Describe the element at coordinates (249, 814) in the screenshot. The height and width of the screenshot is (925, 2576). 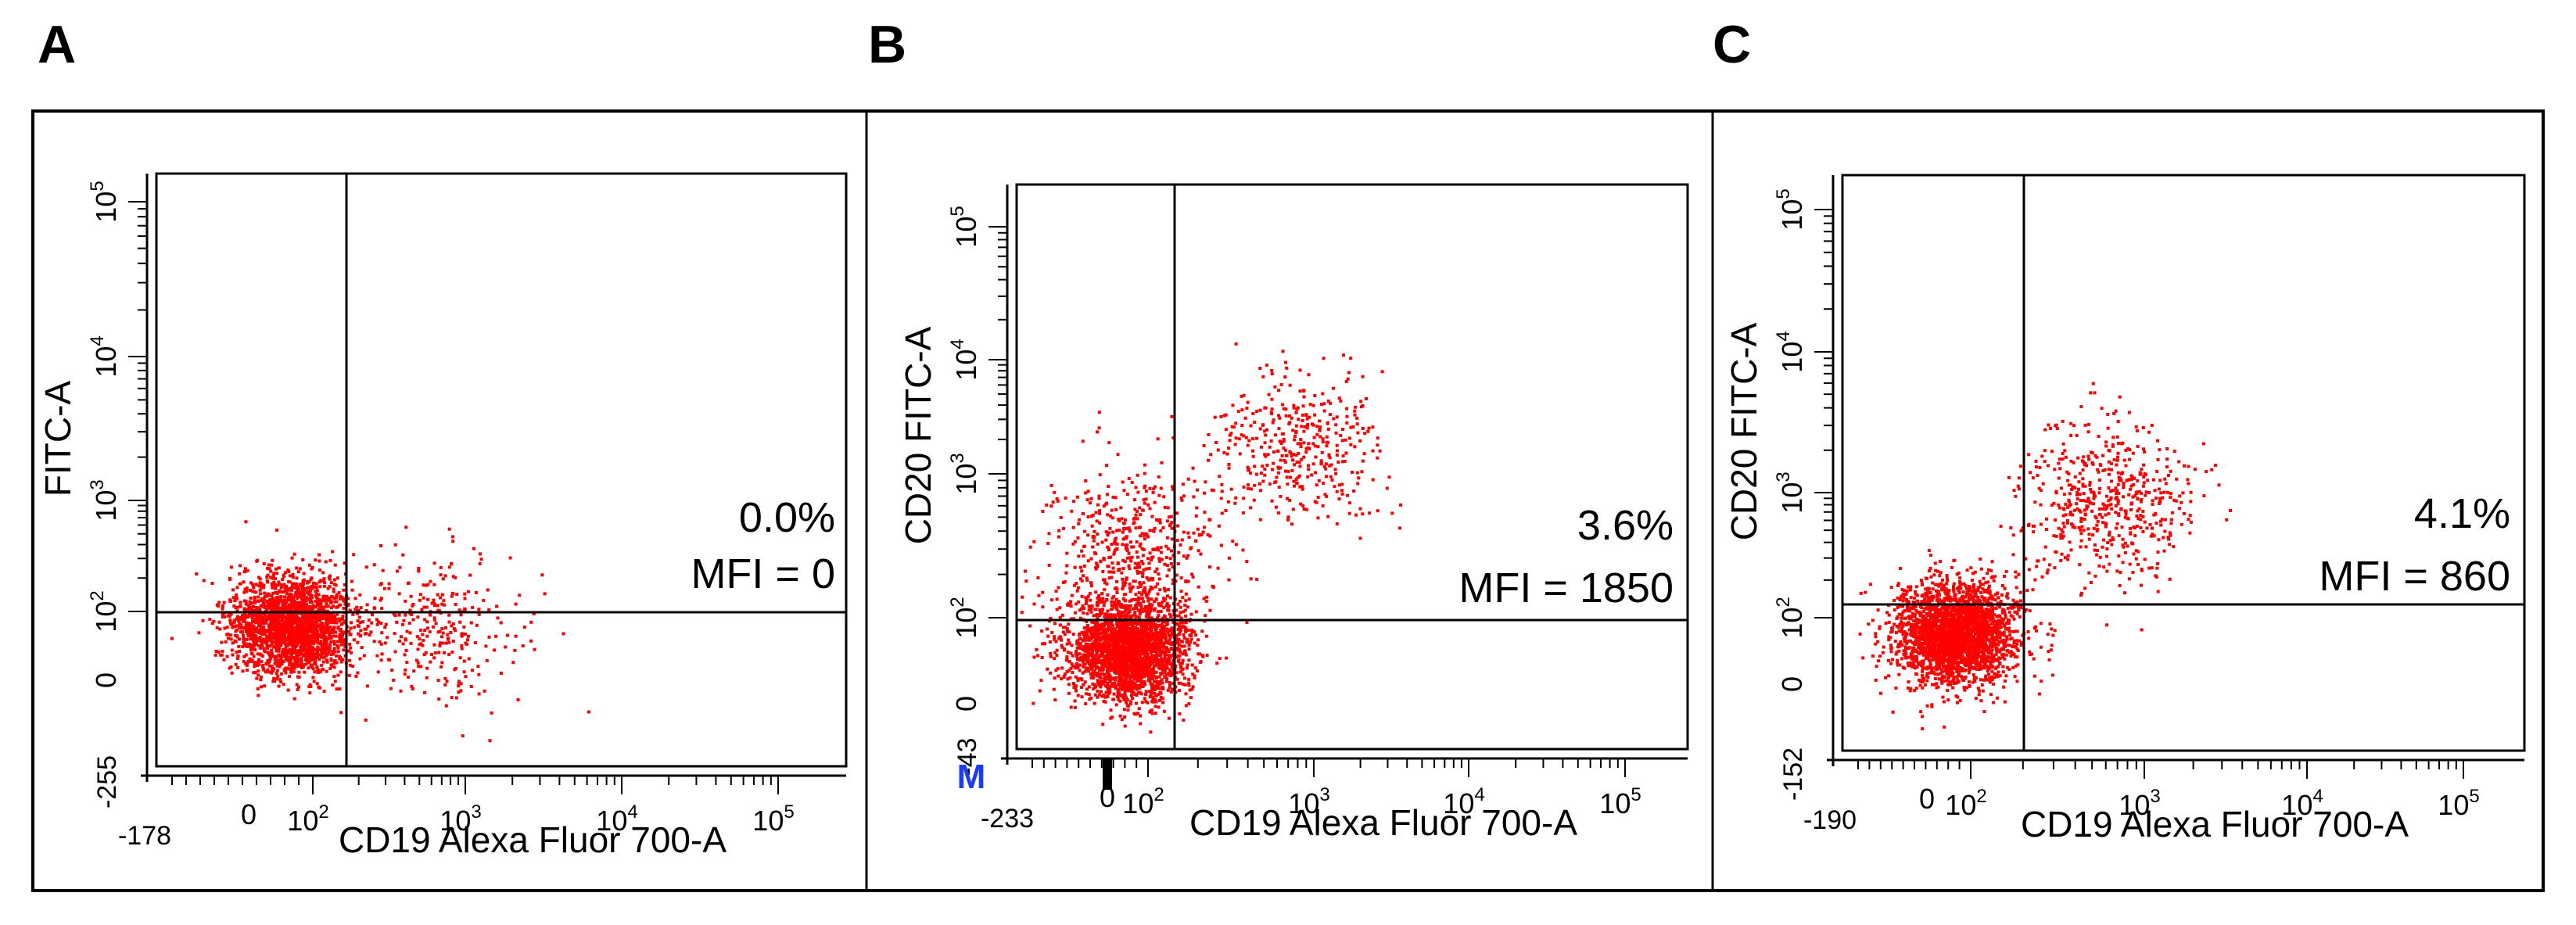
I see `x-tick-label: 0` at that location.